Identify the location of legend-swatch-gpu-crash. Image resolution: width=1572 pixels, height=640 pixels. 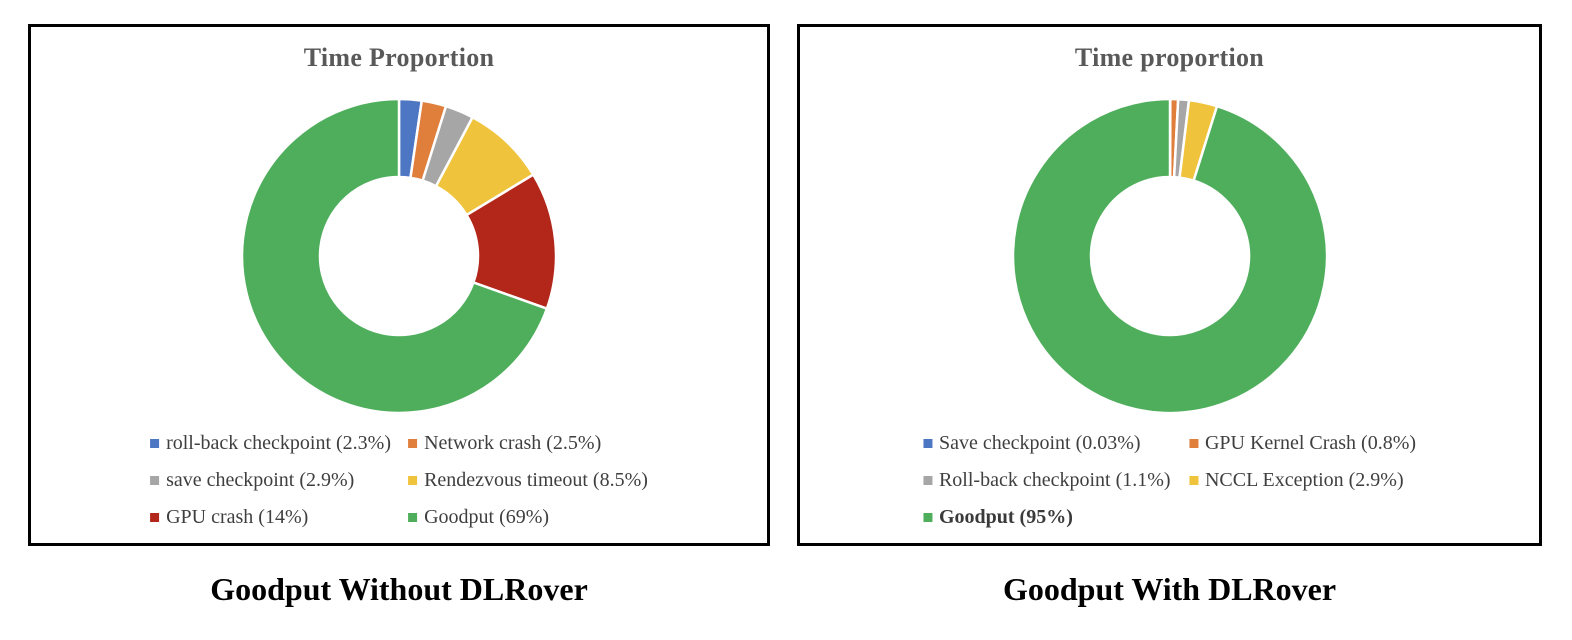
(155, 517).